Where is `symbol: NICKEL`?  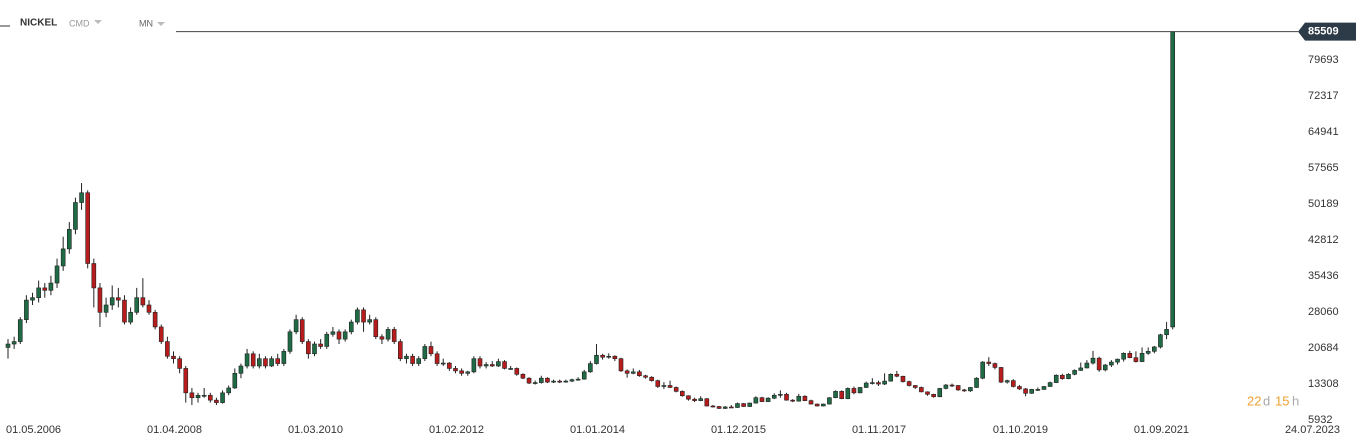 symbol: NICKEL is located at coordinates (38, 23).